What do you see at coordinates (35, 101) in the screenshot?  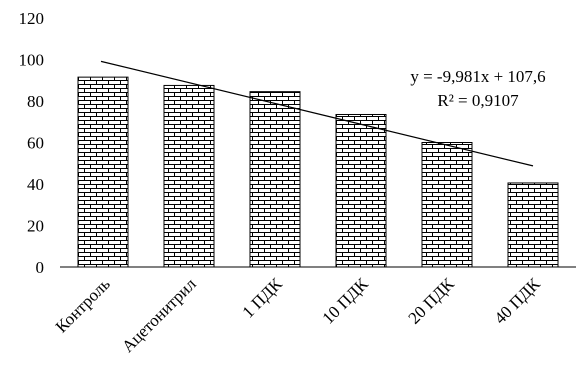 I see `y-tick-label: 80` at bounding box center [35, 101].